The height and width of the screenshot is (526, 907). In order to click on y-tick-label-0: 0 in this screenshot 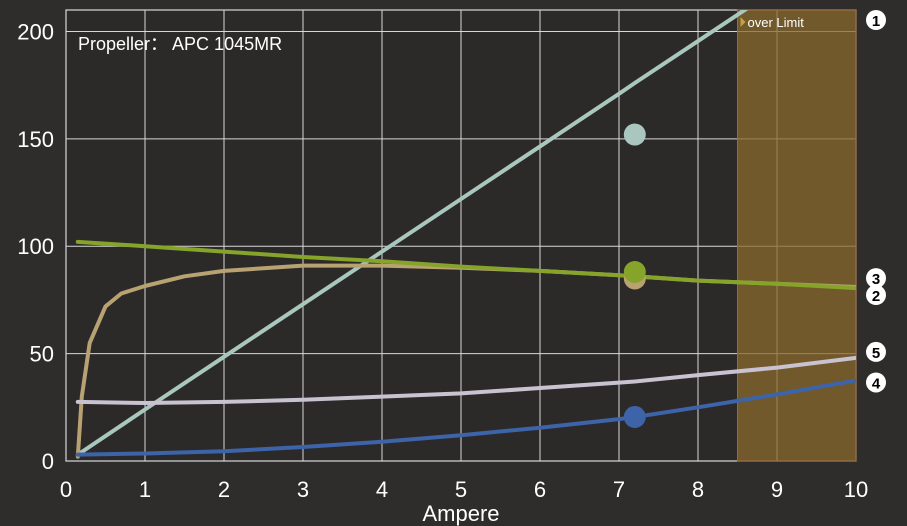, I will do `click(48, 461)`.